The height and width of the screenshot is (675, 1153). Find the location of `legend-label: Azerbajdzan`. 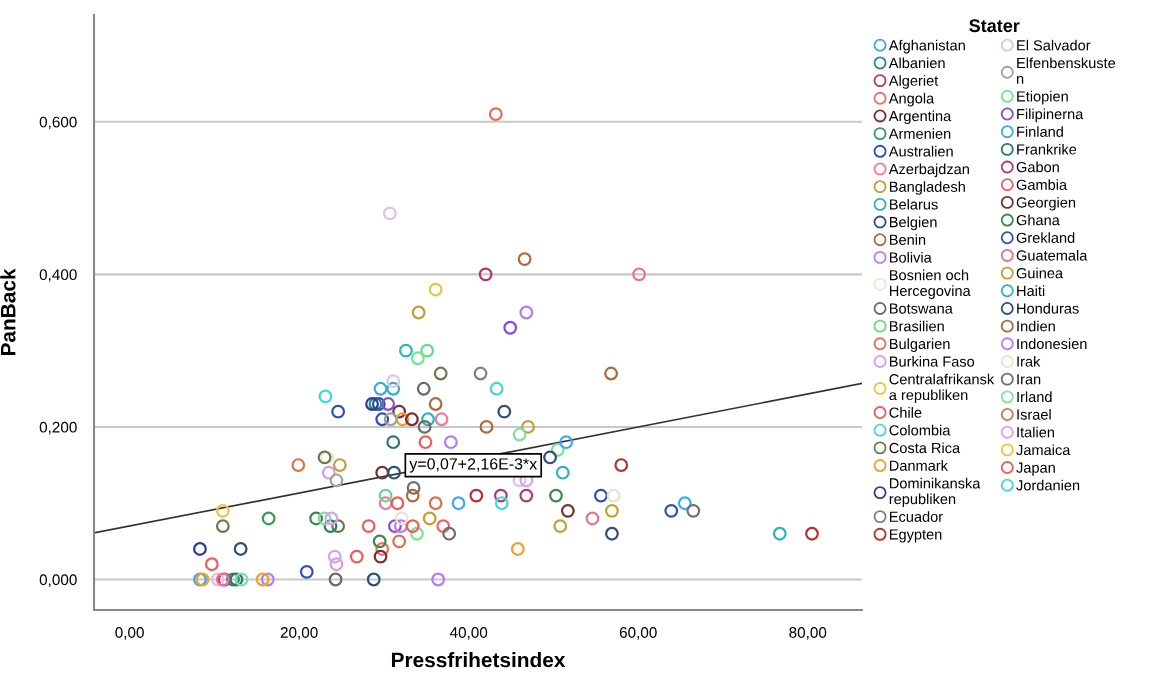

legend-label: Azerbajdzan is located at coordinates (928, 170).